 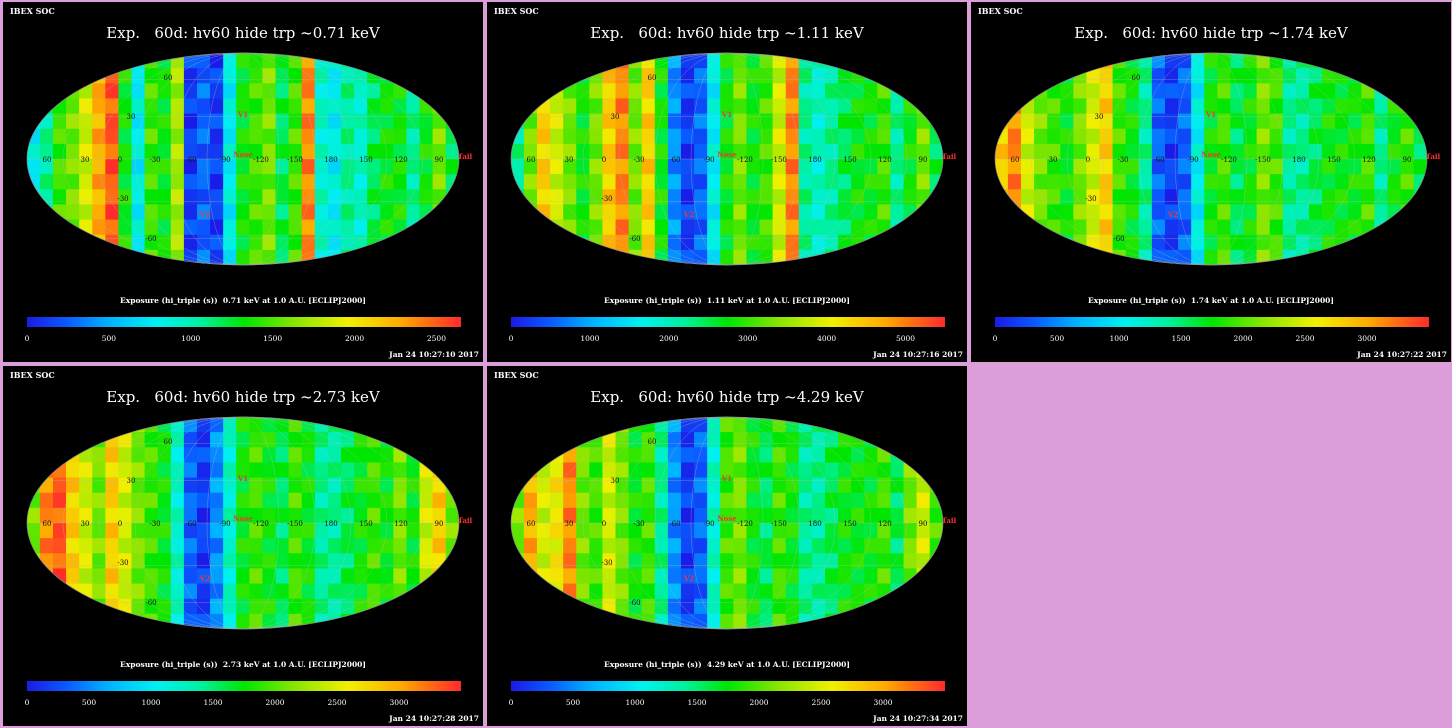 I want to click on longitude-label: -150, so click(x=295, y=160).